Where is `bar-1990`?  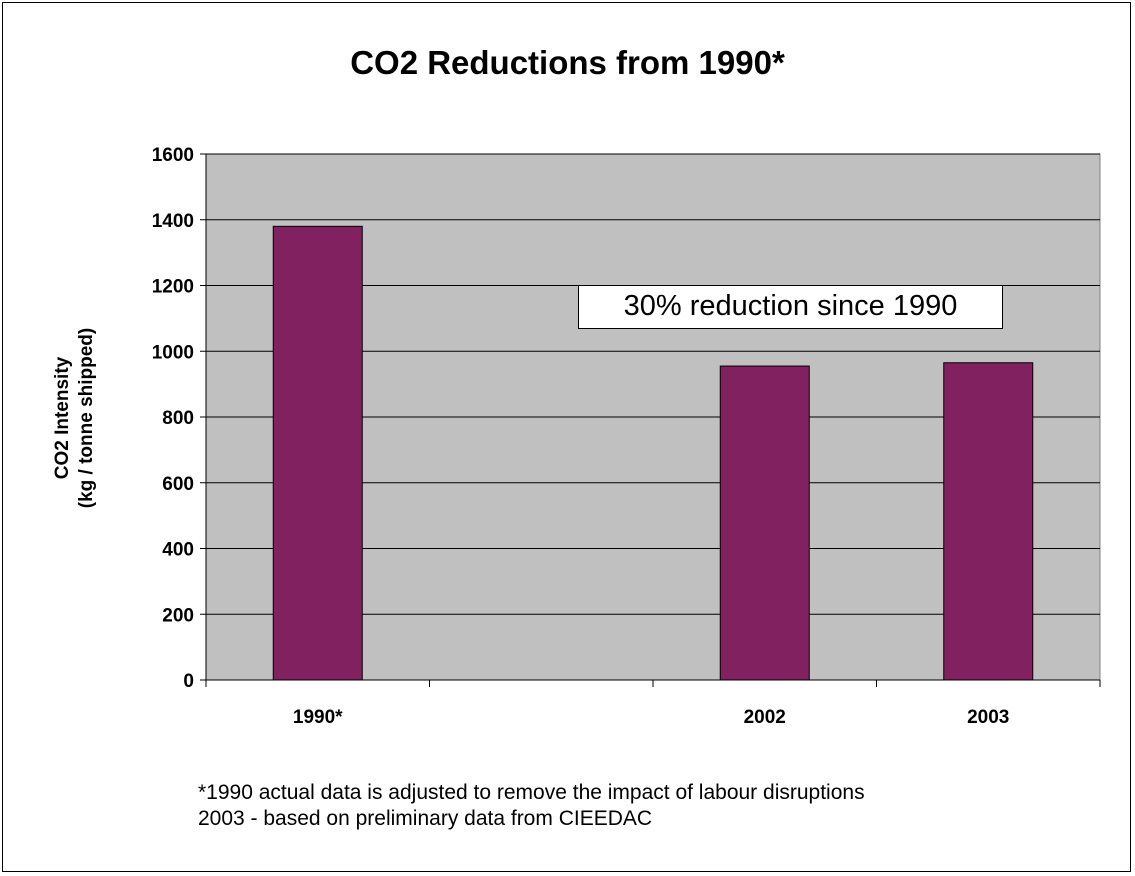
bar-1990 is located at coordinates (317, 453).